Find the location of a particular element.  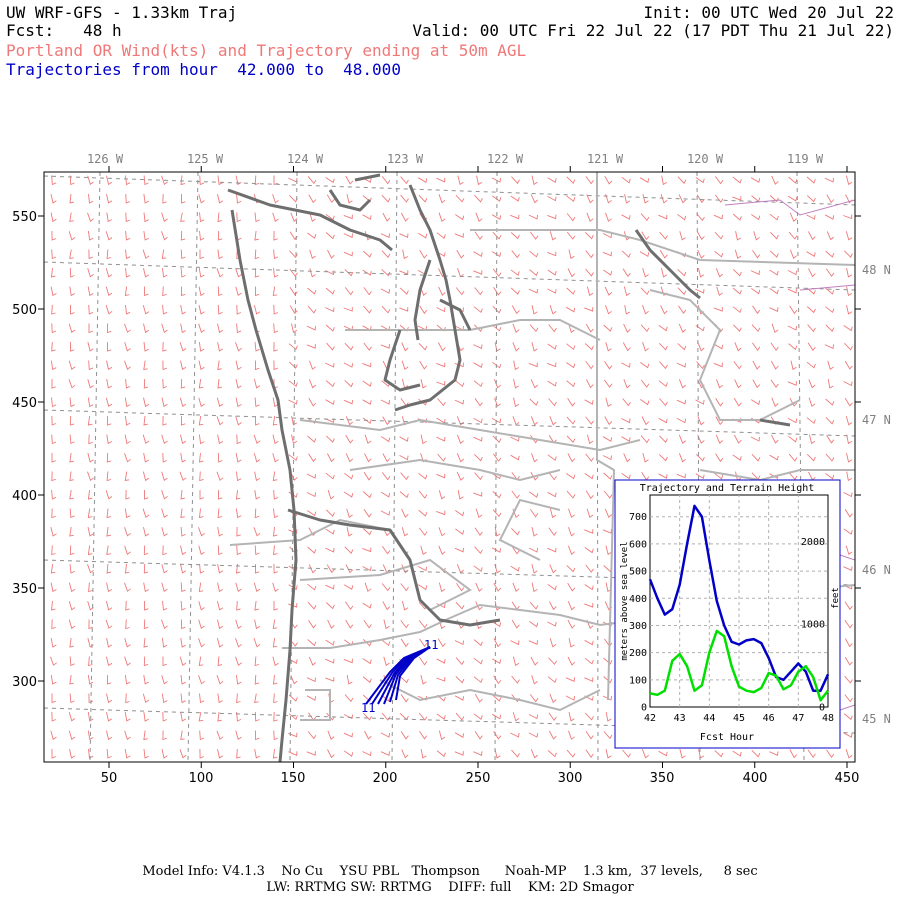

trajectory-subtitle: Trajectories from hour 42.000 to 48.000 is located at coordinates (203, 69).